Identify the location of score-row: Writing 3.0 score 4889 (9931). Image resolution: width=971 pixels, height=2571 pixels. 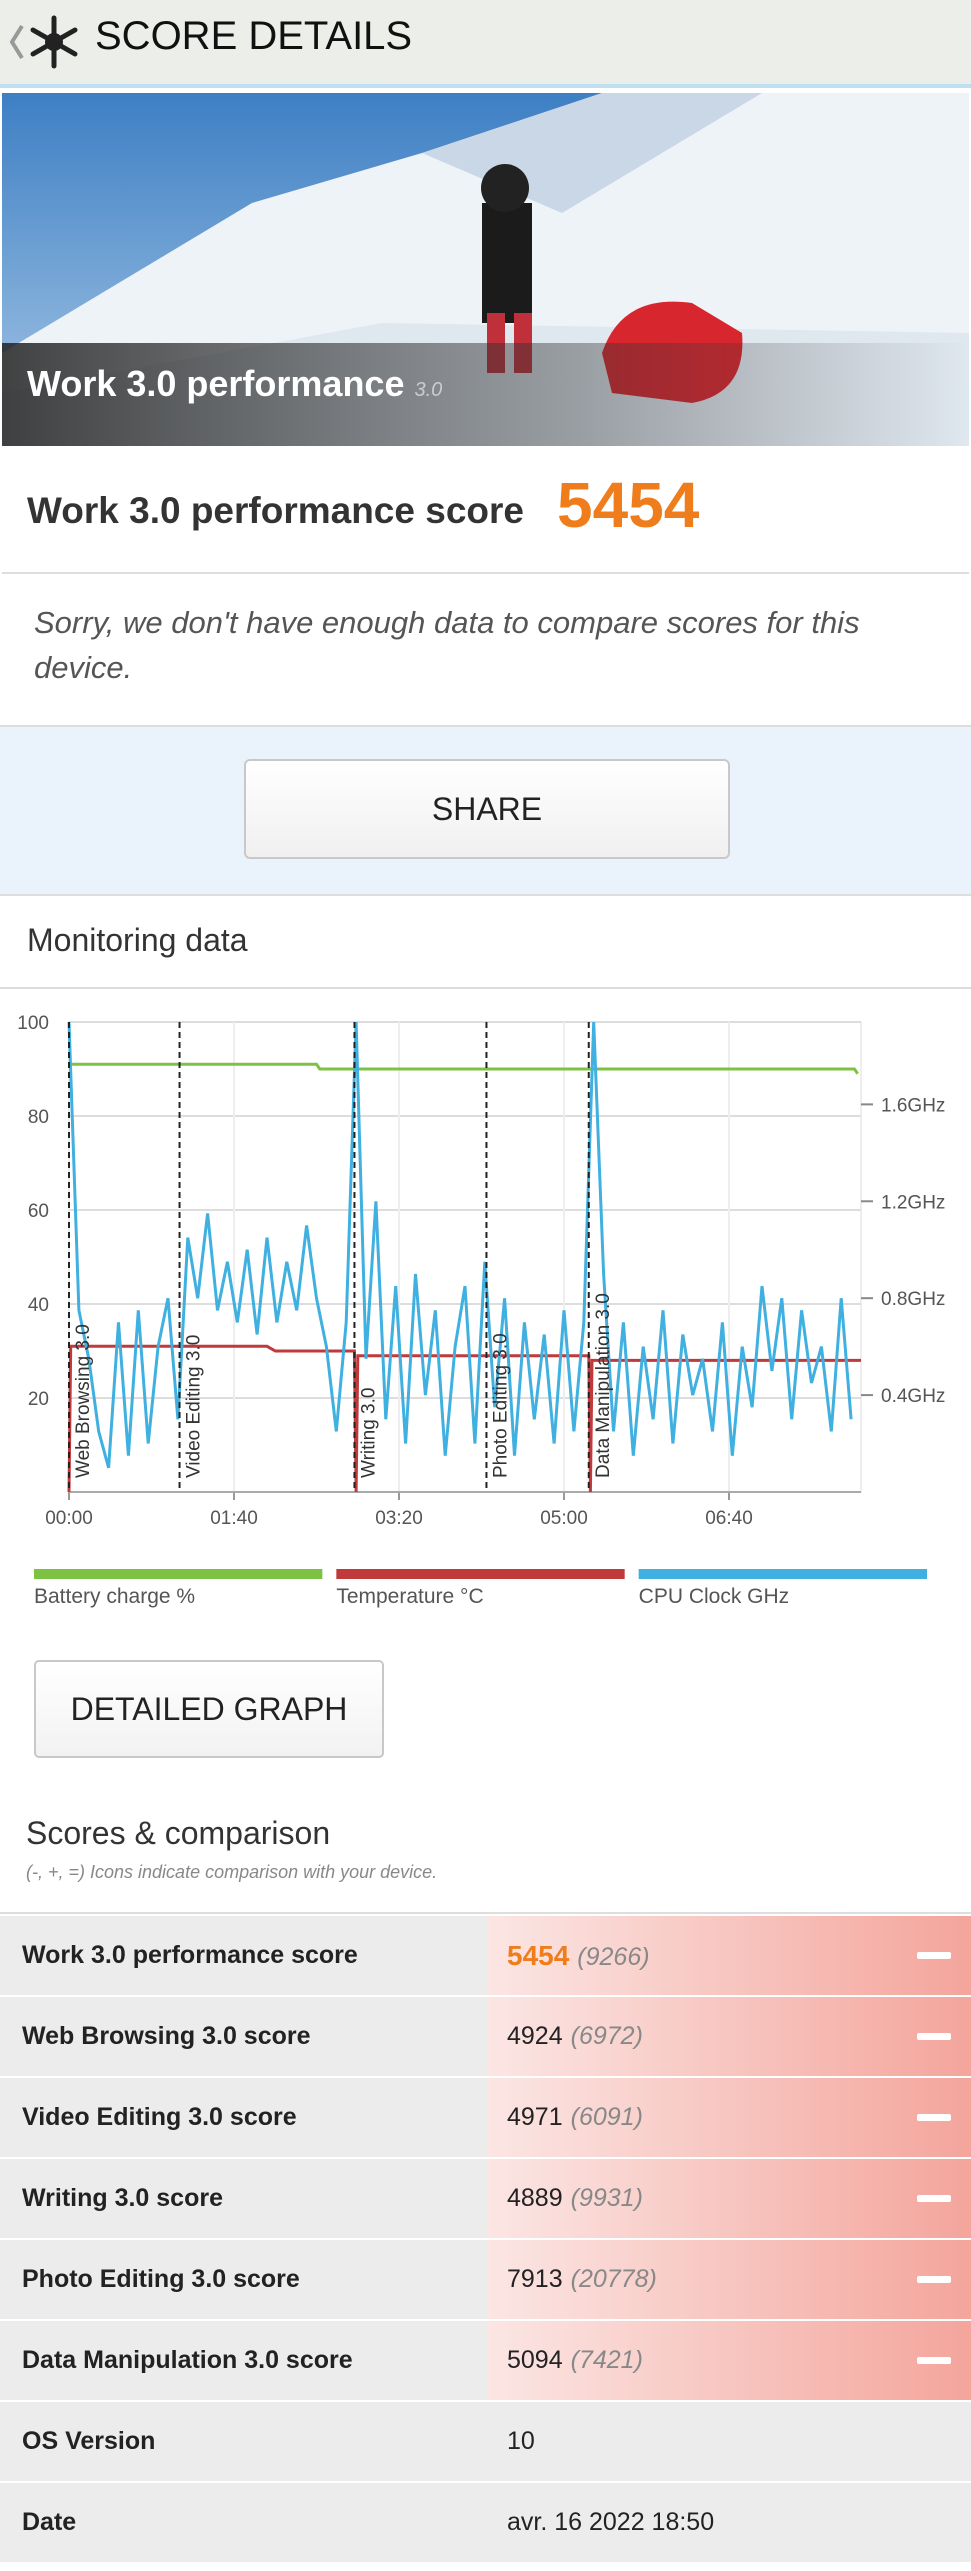
(485, 2198).